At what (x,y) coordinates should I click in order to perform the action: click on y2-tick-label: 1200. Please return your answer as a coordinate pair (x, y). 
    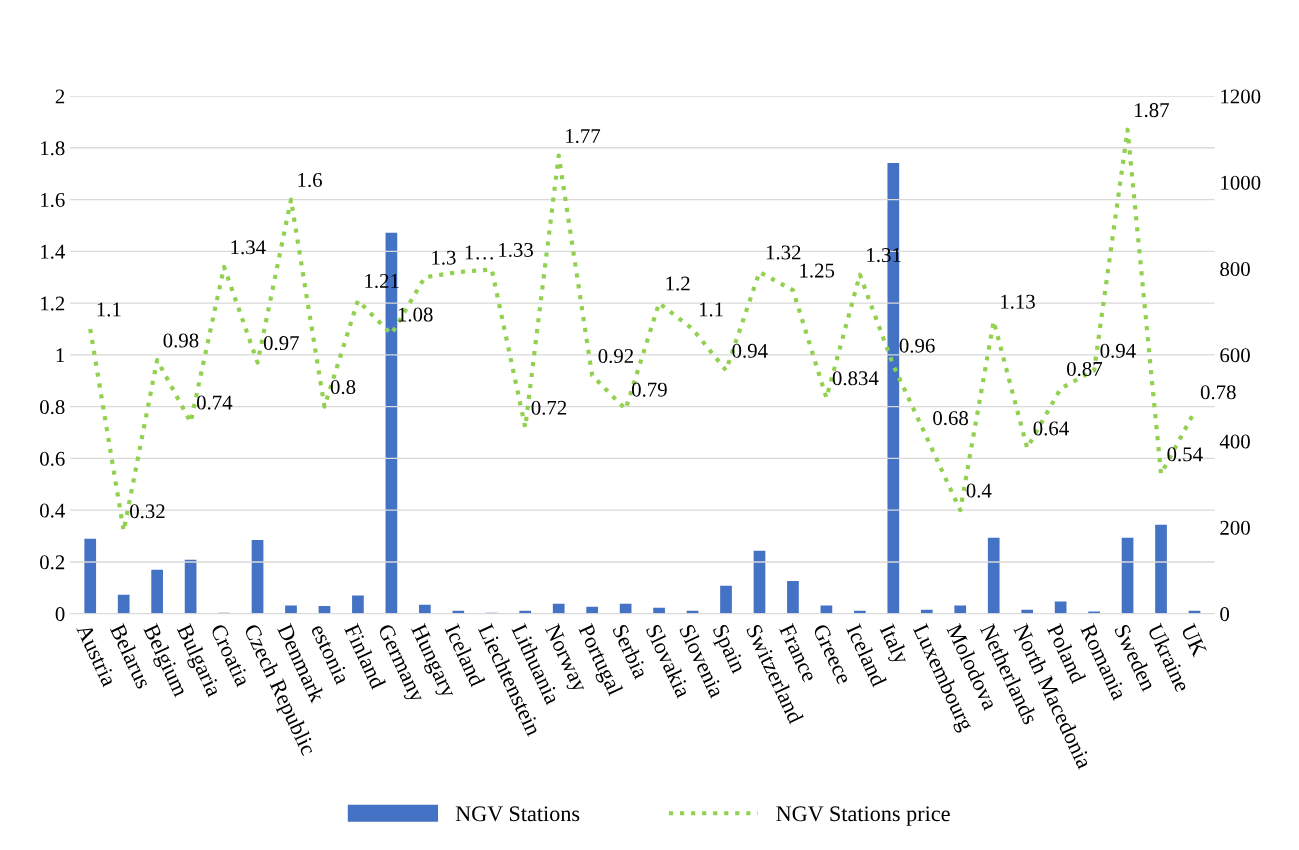
    Looking at the image, I should click on (1241, 96).